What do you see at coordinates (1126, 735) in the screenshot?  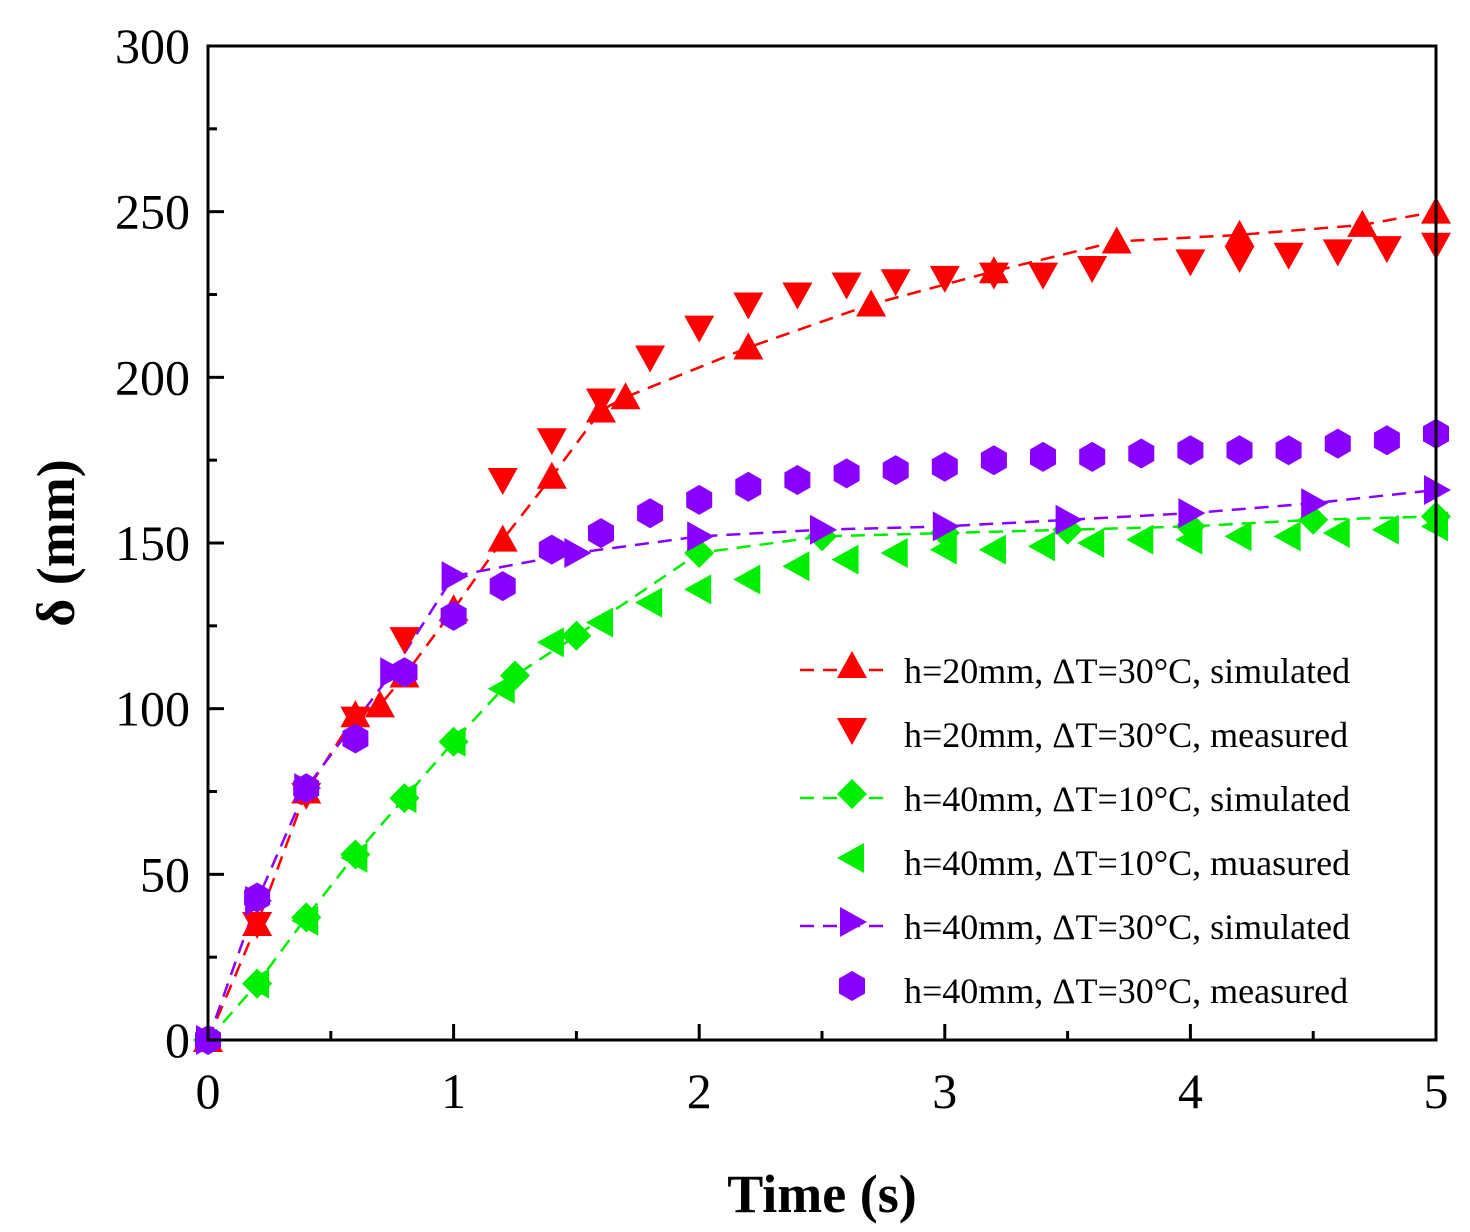 I see `legend-label: h=20mm, ΔT=30°C, measured` at bounding box center [1126, 735].